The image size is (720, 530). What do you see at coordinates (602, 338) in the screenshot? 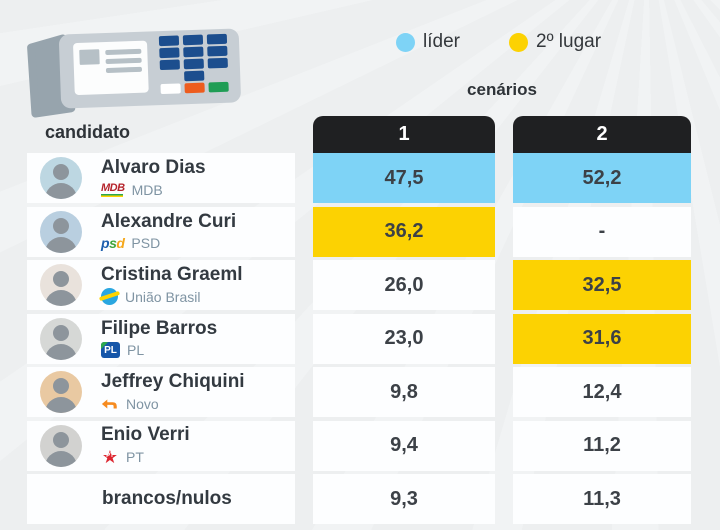
I see `scenario-2-value: 31,6` at bounding box center [602, 338].